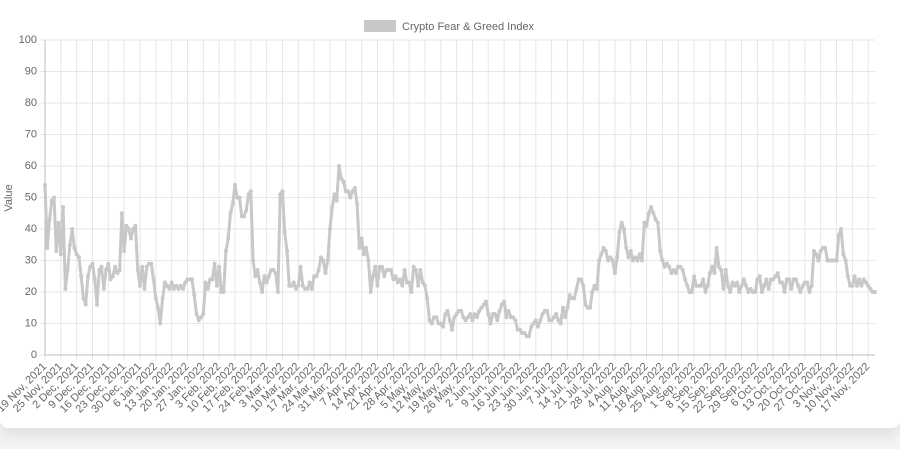 This screenshot has height=449, width=900. I want to click on y-tick-label: 80, so click(31, 103).